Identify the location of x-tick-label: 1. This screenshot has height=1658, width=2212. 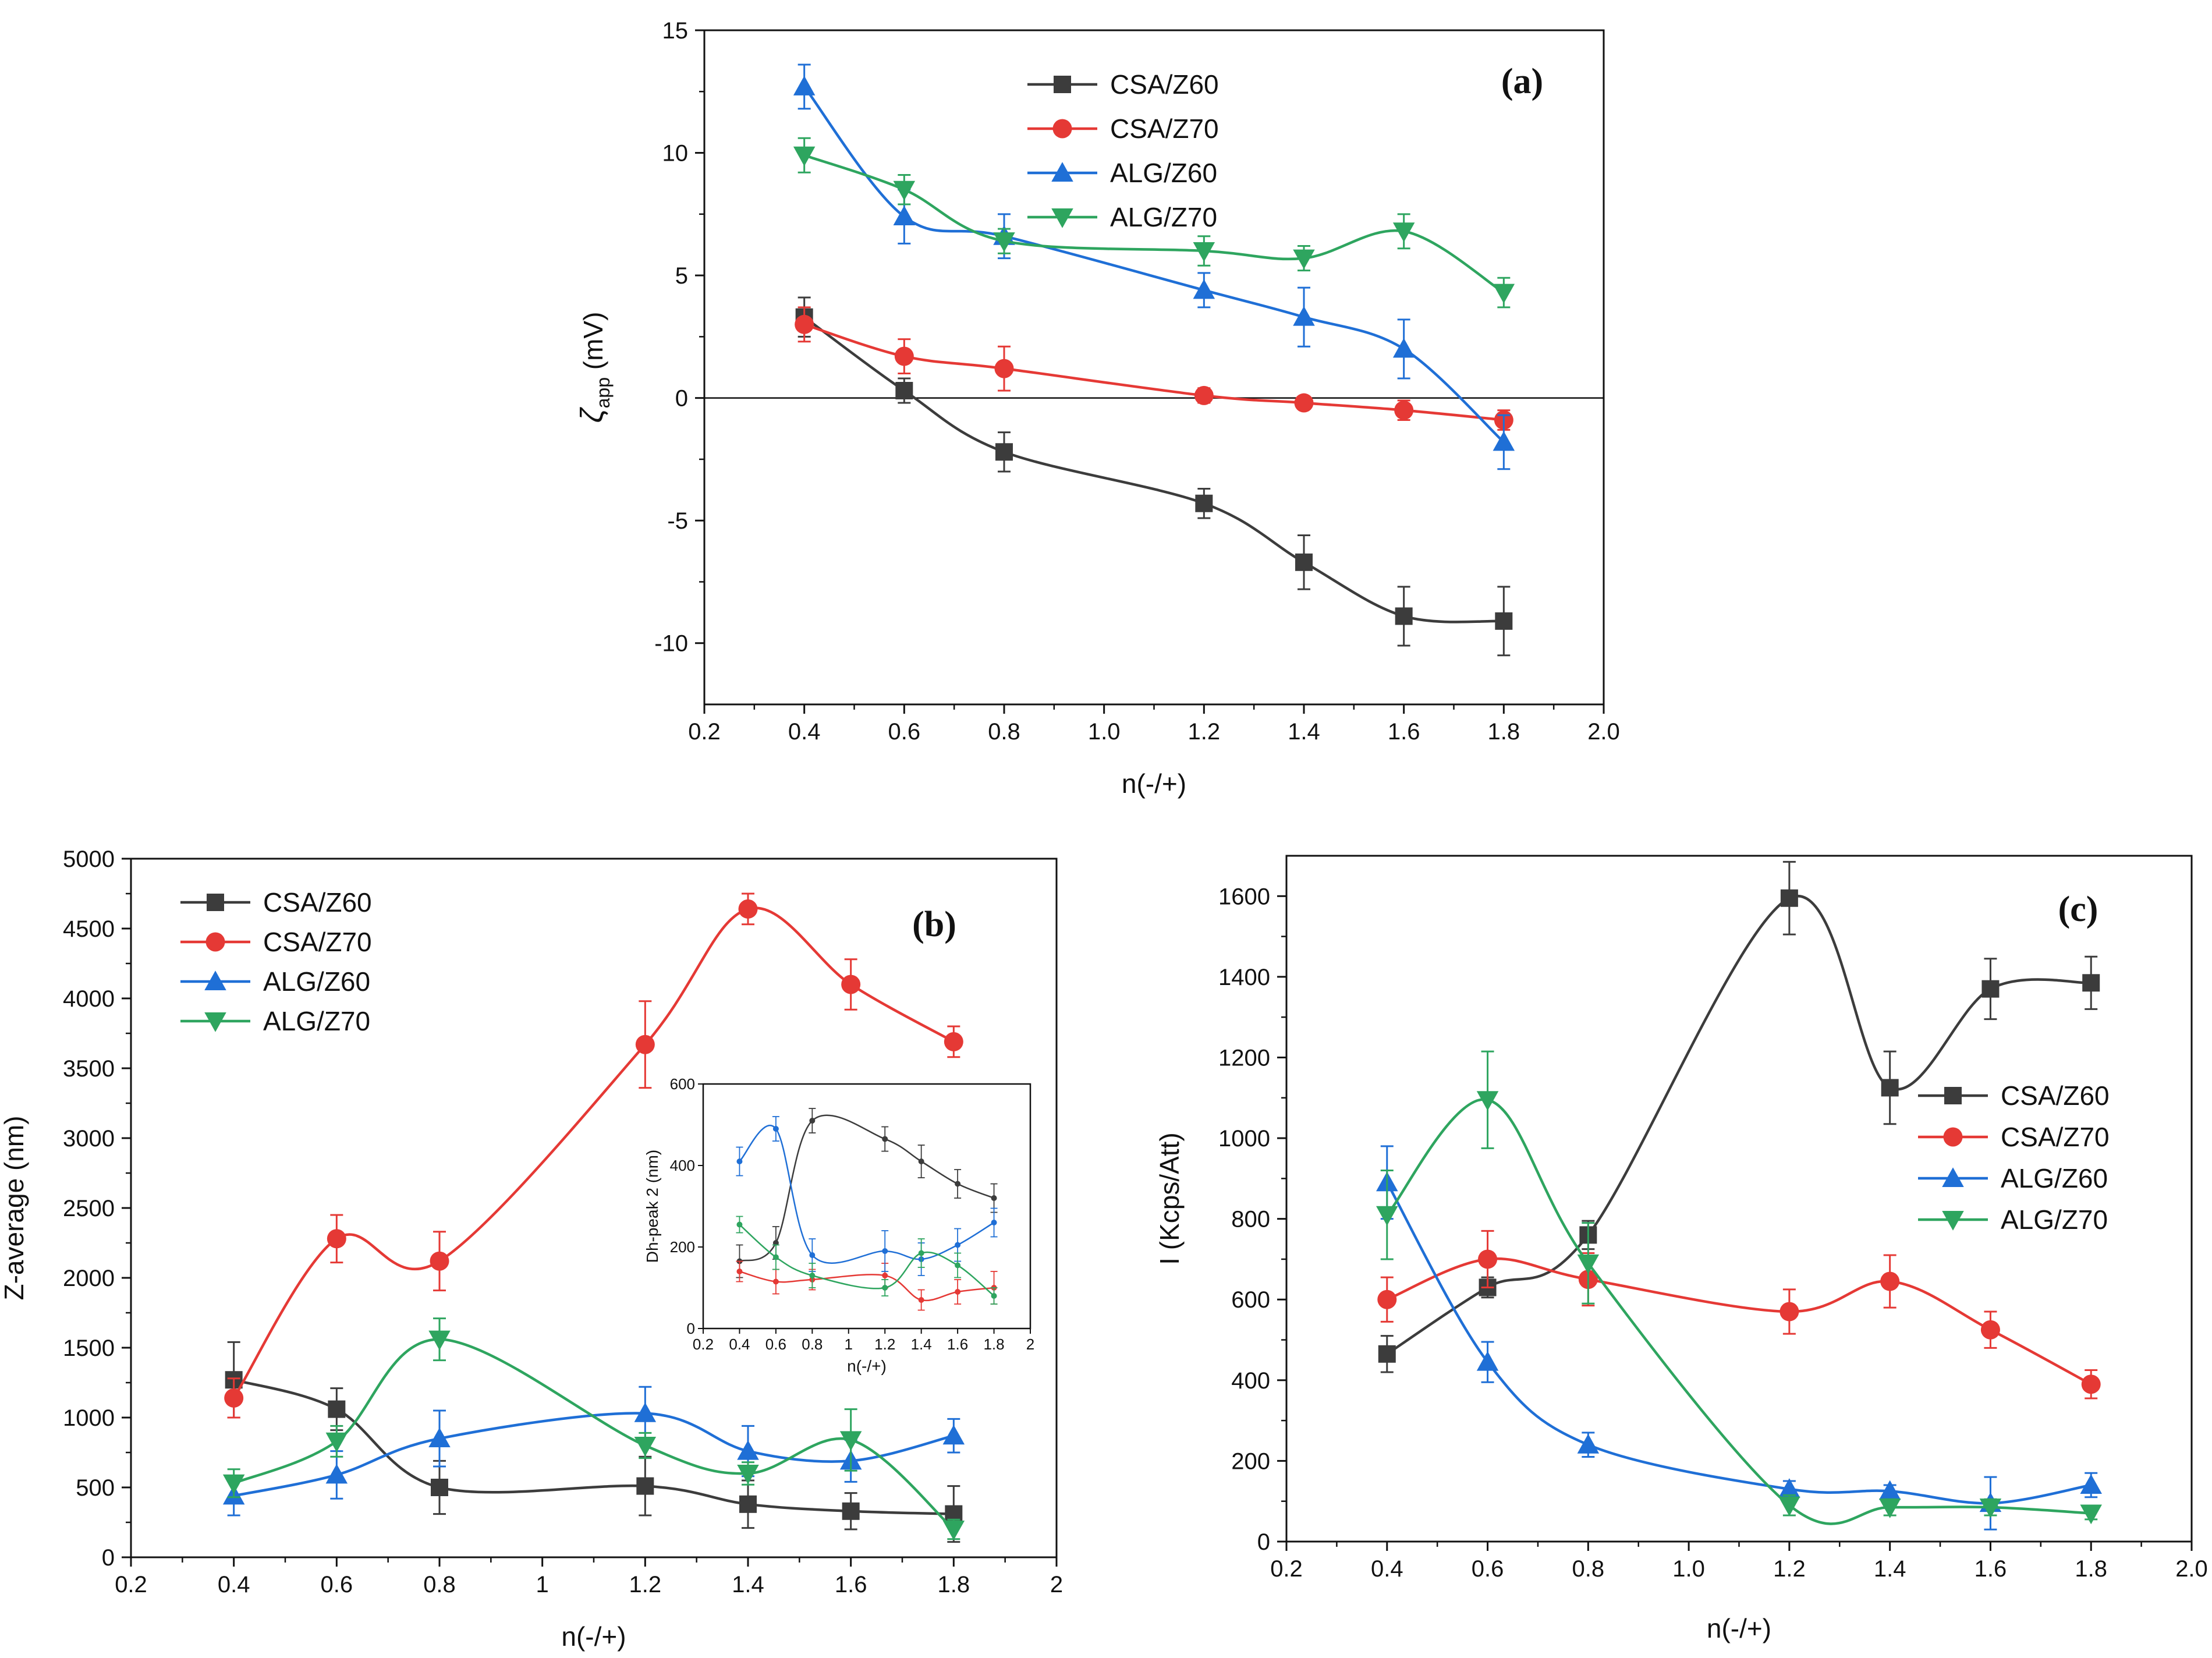
(542, 1584).